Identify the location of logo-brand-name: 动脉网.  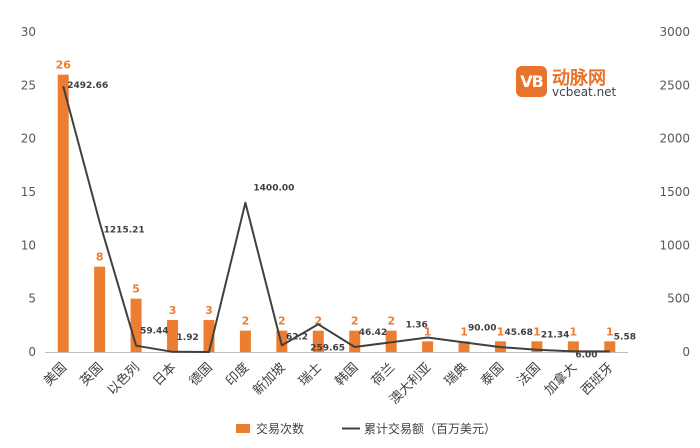
(579, 78).